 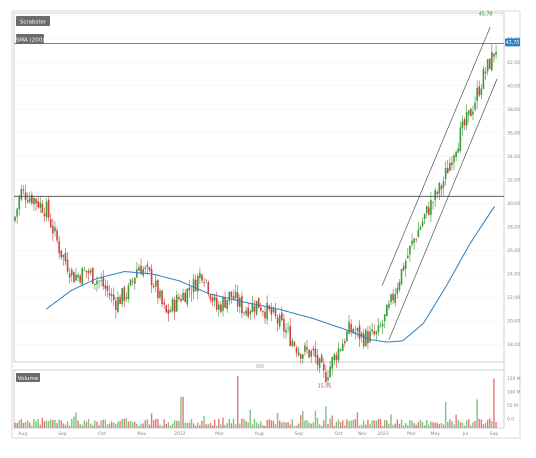 What do you see at coordinates (33, 21) in the screenshot?
I see `symbol-badge: Scrabster` at bounding box center [33, 21].